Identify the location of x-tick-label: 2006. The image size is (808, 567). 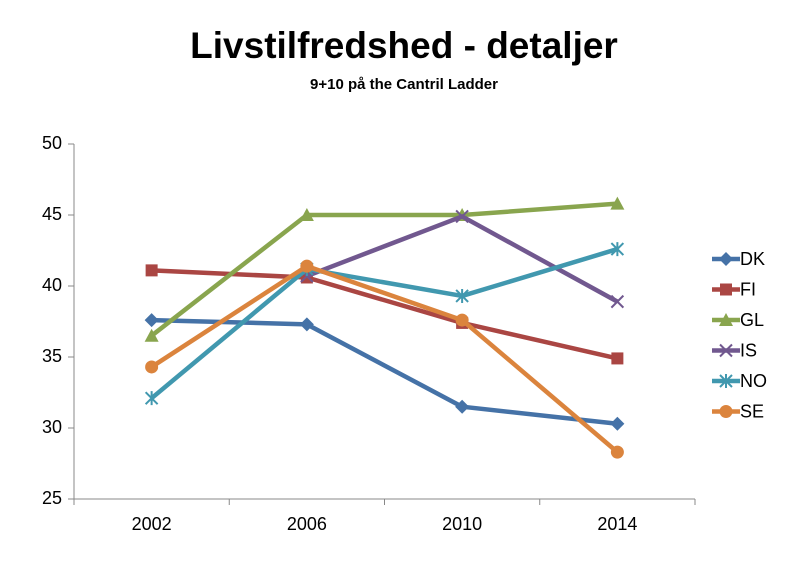
(307, 524).